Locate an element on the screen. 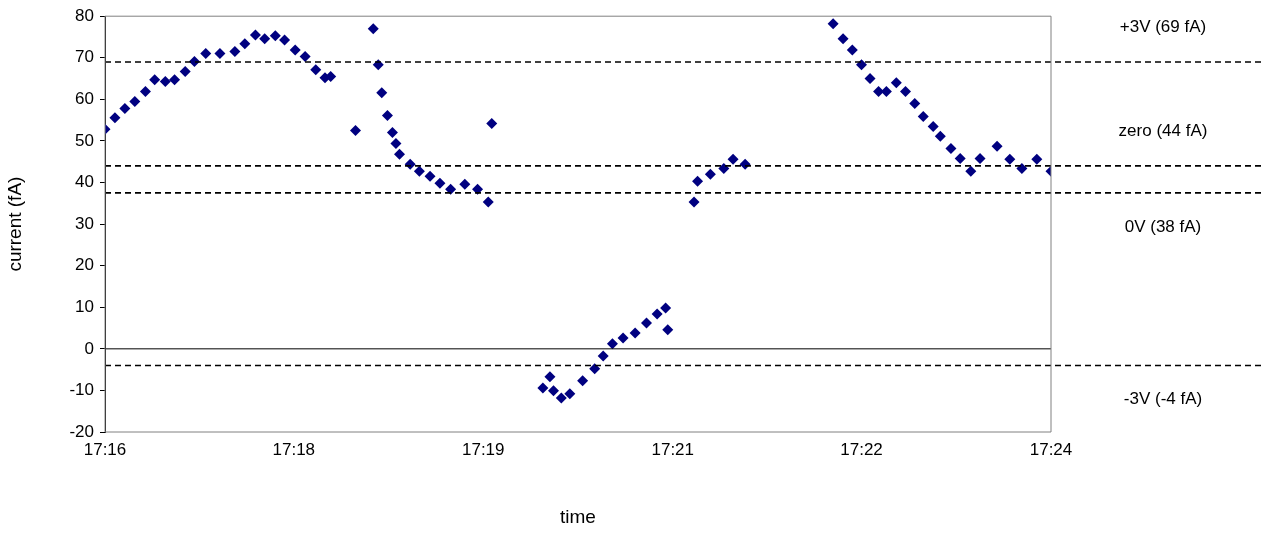 The height and width of the screenshot is (533, 1277). y-tick-label: 30 is located at coordinates (84, 223).